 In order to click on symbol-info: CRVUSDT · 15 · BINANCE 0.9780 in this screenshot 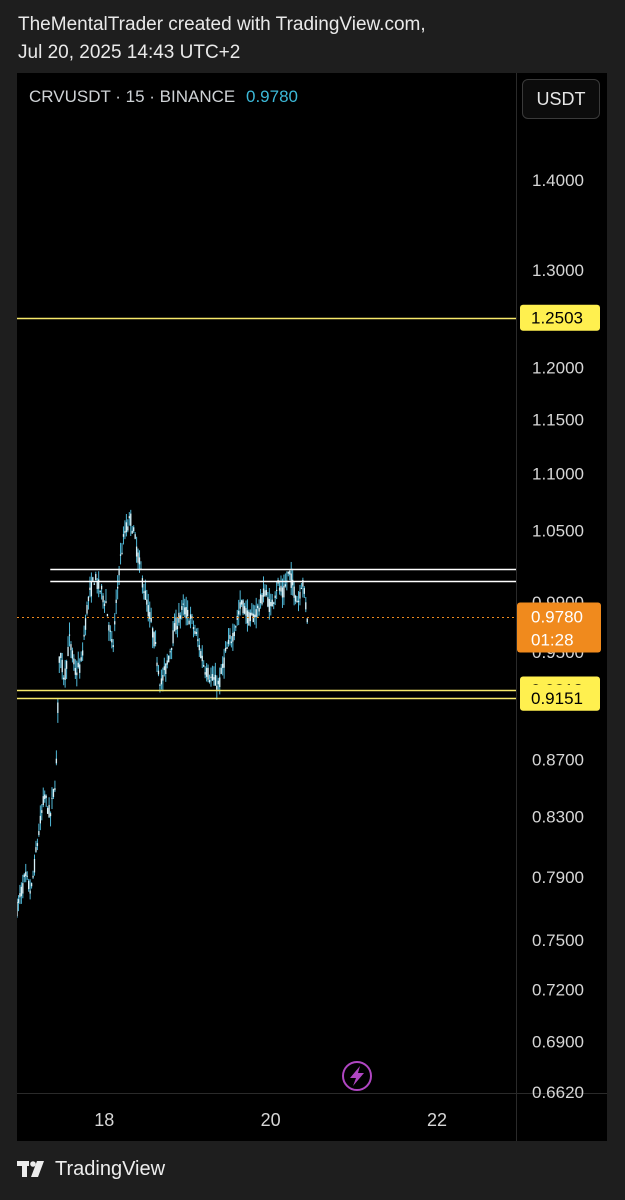, I will do `click(163, 97)`.